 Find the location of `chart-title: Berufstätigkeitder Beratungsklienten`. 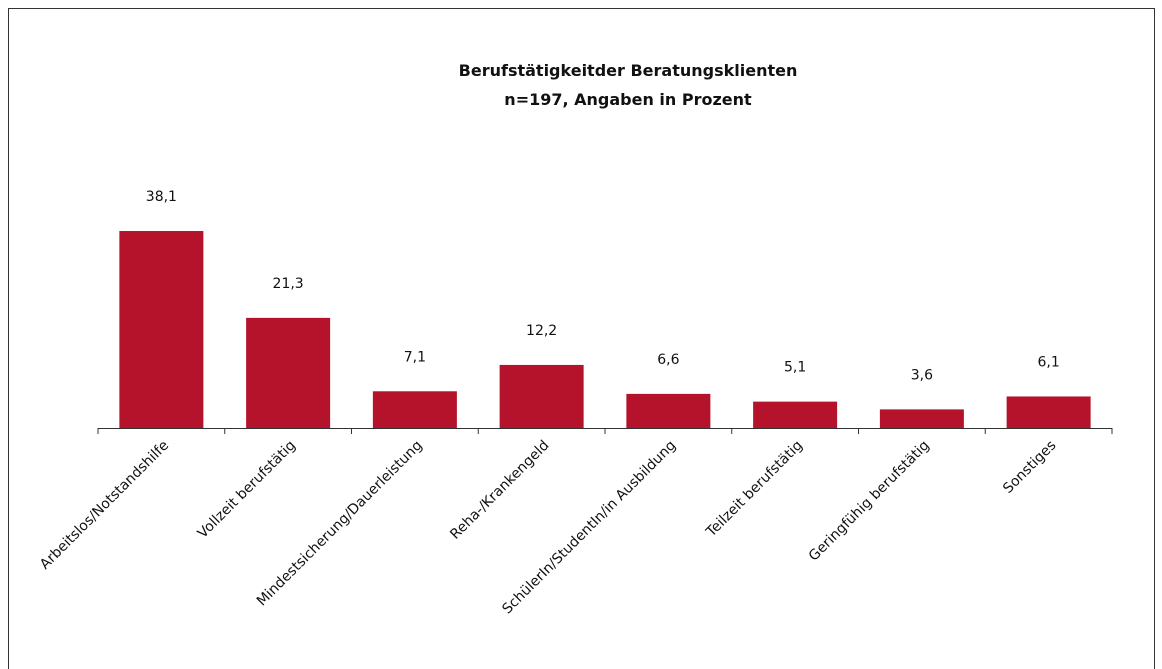

chart-title: Berufstätigkeitder Beratungsklienten is located at coordinates (628, 70).